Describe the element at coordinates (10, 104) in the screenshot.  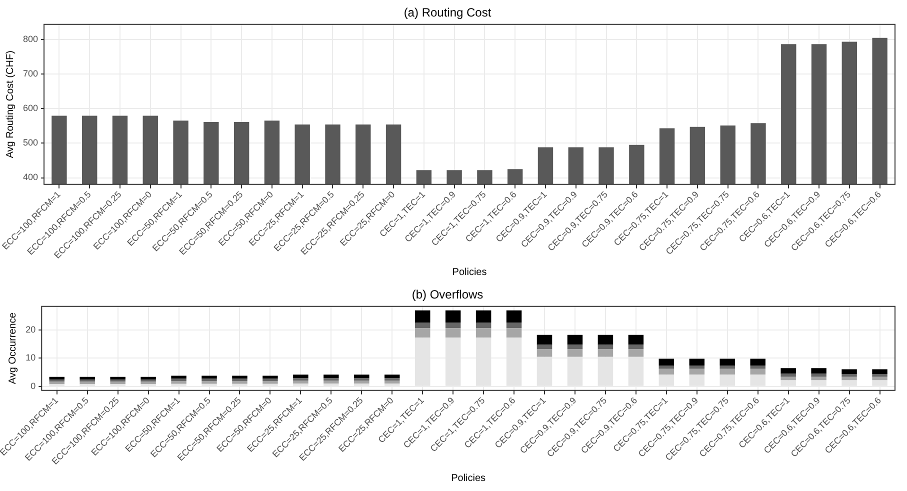
I see `y-axis-title: Avg Routing Cost (CHF)` at that location.